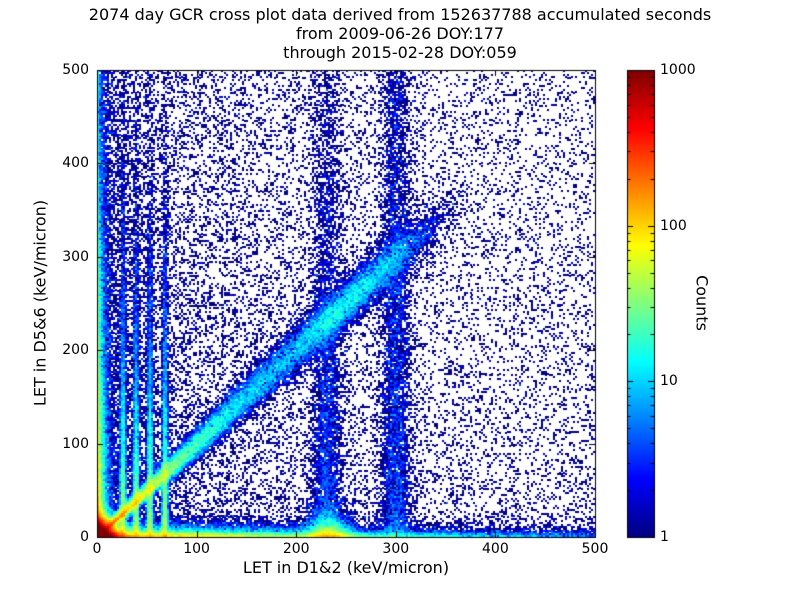 This screenshot has width=800, height=600. Describe the element at coordinates (669, 381) in the screenshot. I see `colorbar-tick-label: 10` at that location.